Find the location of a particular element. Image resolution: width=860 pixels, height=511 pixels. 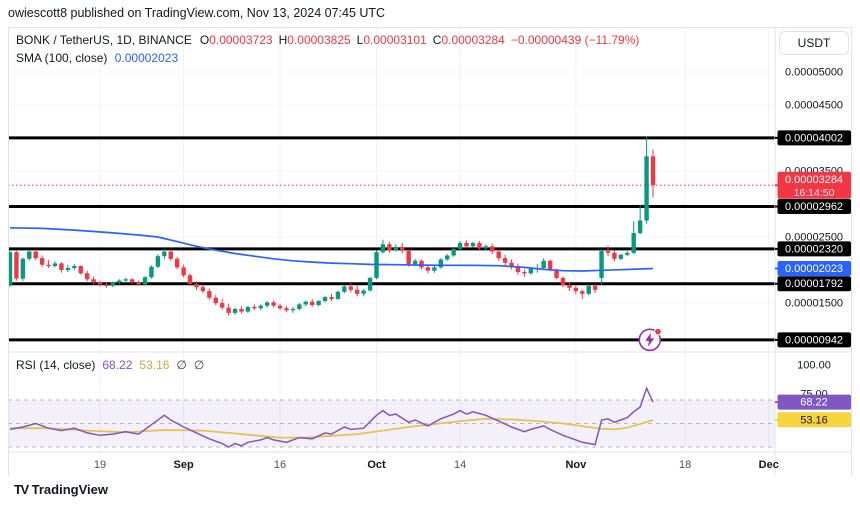

svg-text: Sep is located at coordinates (184, 465).